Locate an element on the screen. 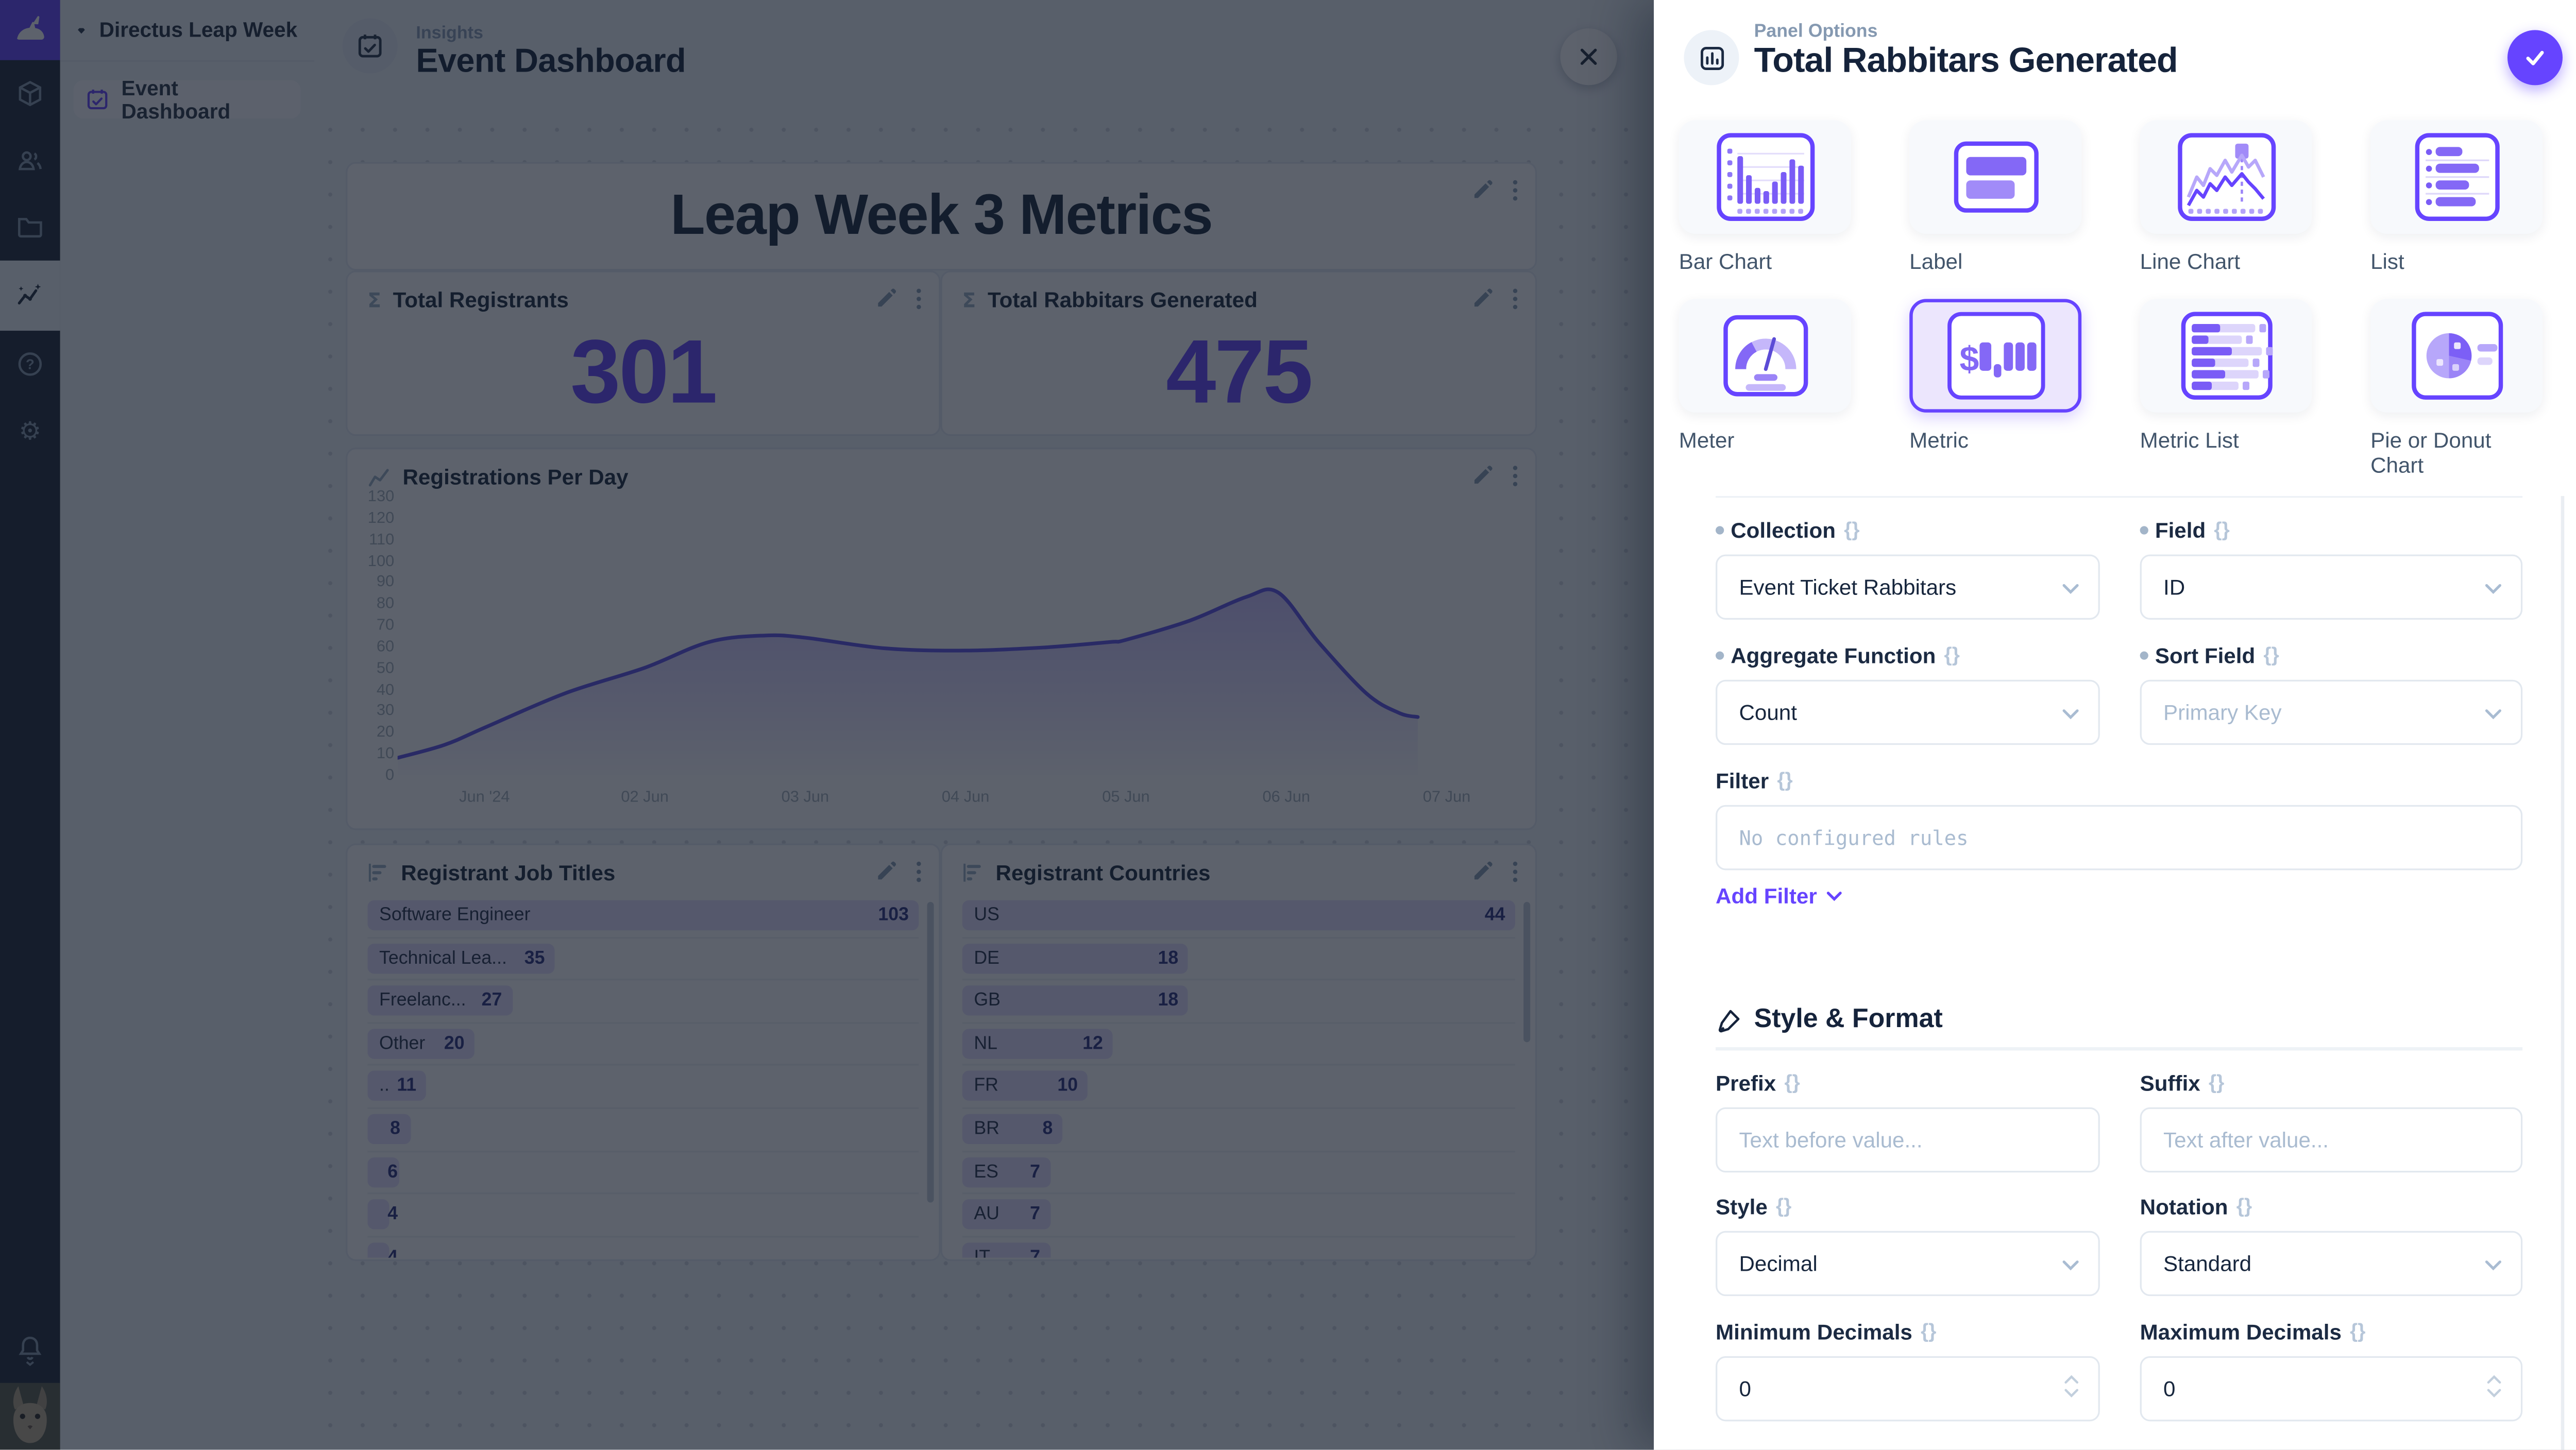 Image resolution: width=2576 pixels, height=1450 pixels. brush-icon is located at coordinates (1729, 1021).